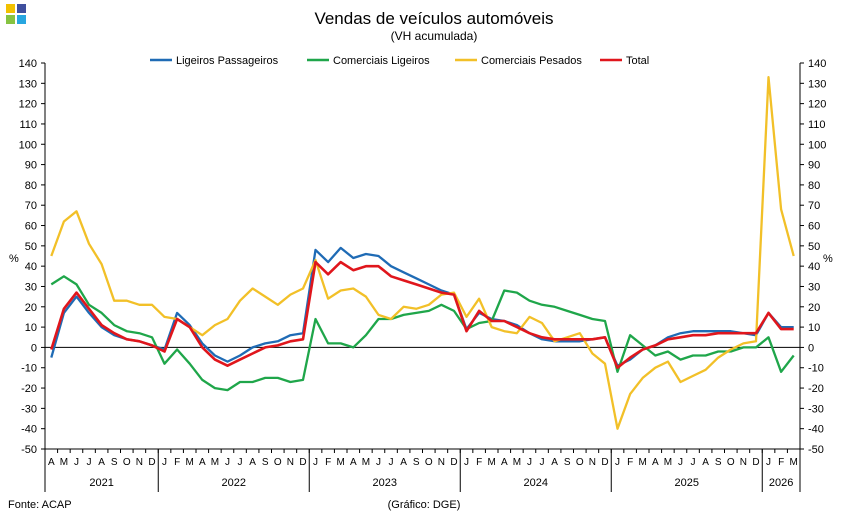 The width and height of the screenshot is (843, 518). I want to click on y-tick-label-right: 10, so click(814, 328).